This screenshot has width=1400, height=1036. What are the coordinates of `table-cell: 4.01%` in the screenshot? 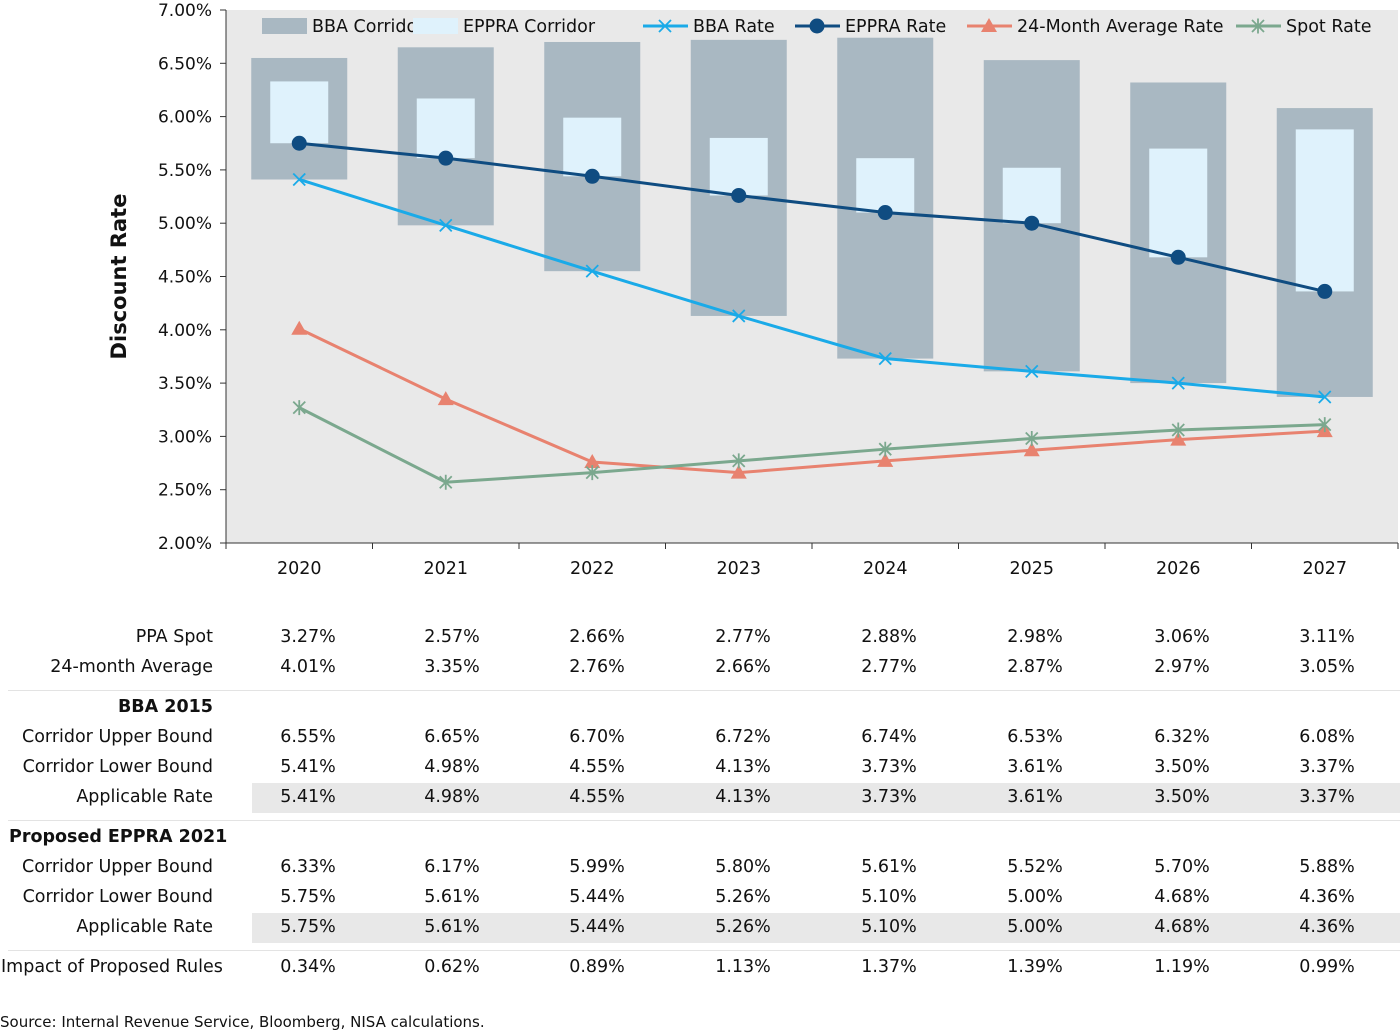 It's located at (308, 667).